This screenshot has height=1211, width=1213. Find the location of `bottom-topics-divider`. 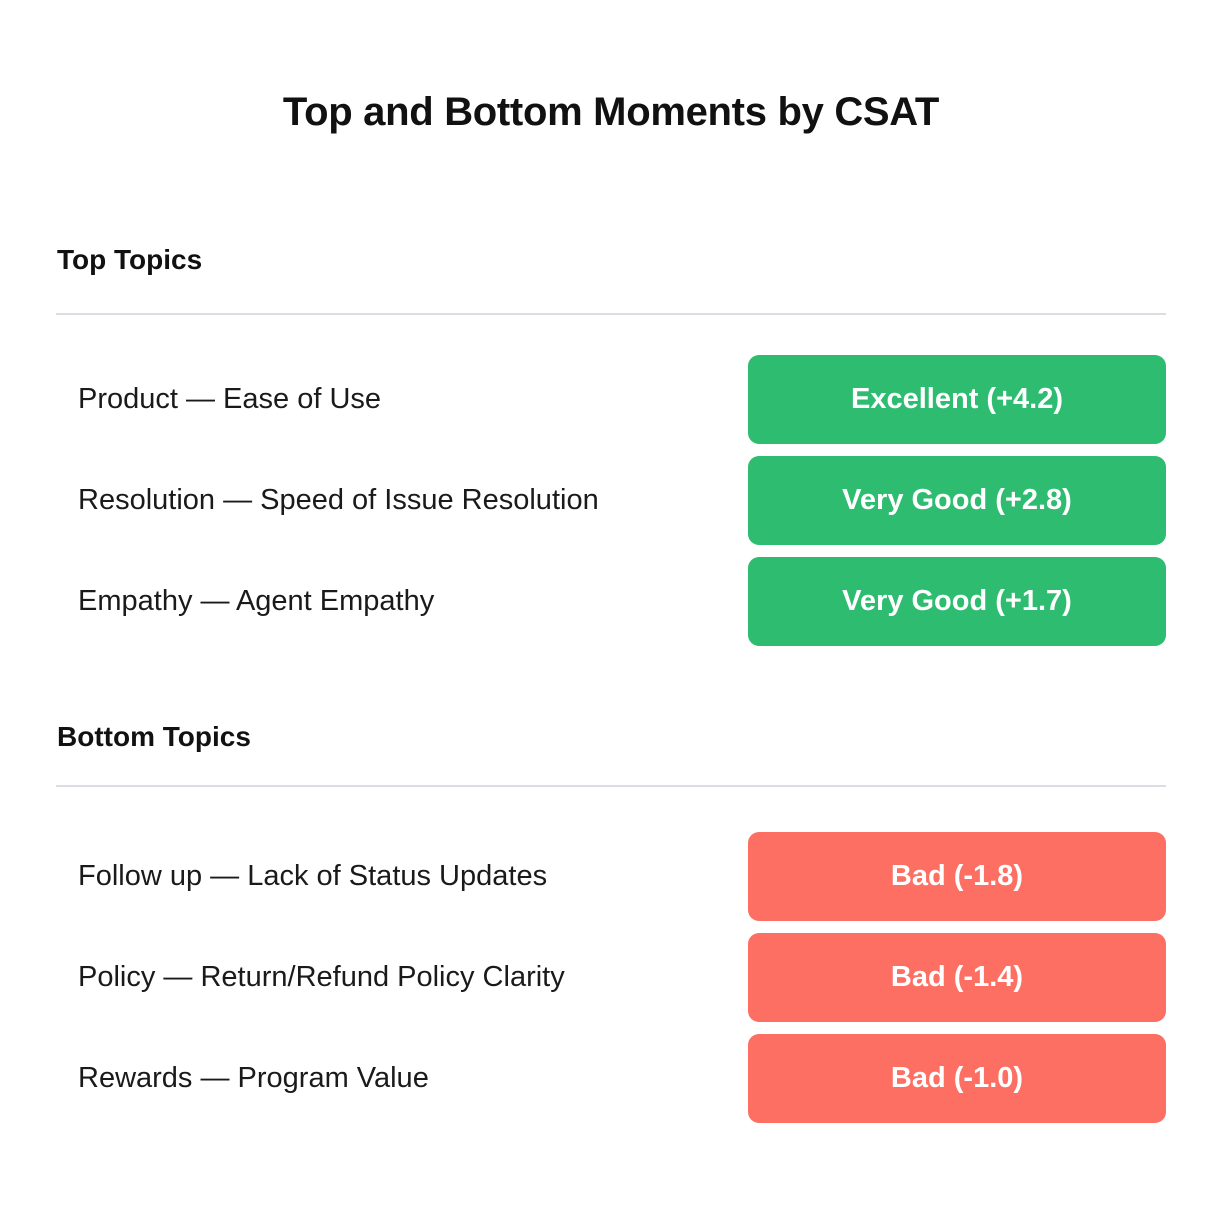

bottom-topics-divider is located at coordinates (611, 786).